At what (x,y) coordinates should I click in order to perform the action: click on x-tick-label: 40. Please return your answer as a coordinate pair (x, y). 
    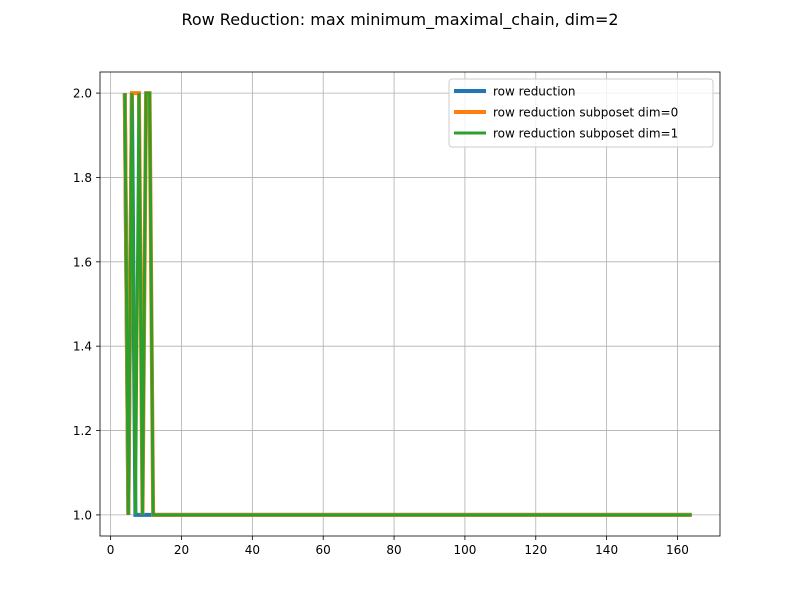
    Looking at the image, I should click on (252, 550).